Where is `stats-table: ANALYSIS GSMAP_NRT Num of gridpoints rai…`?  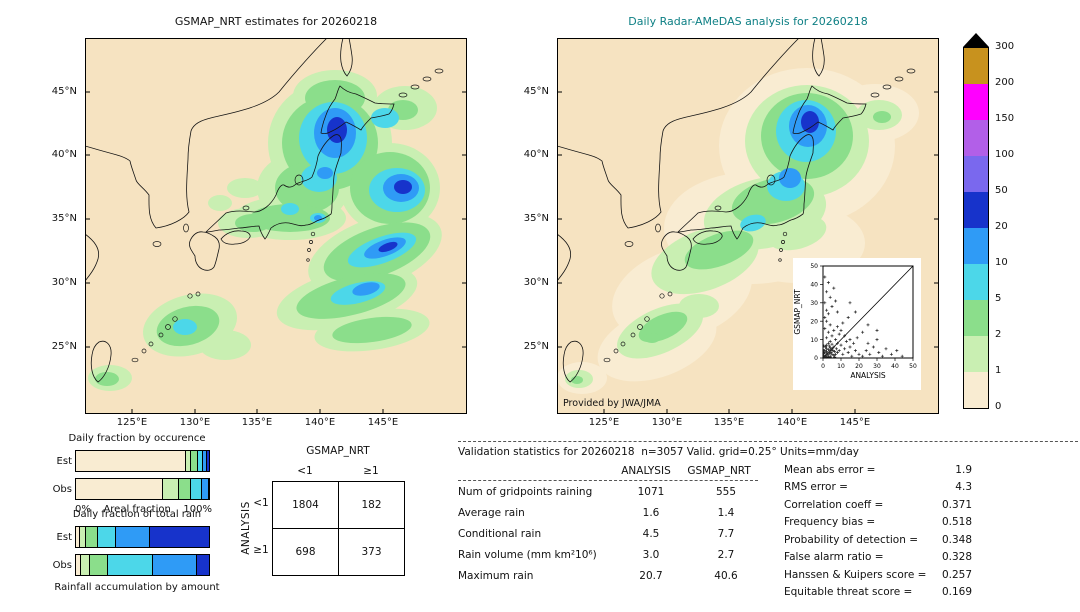
stats-table: ANALYSIS GSMAP_NRT Num of gridpoints rai… is located at coordinates (613, 525).